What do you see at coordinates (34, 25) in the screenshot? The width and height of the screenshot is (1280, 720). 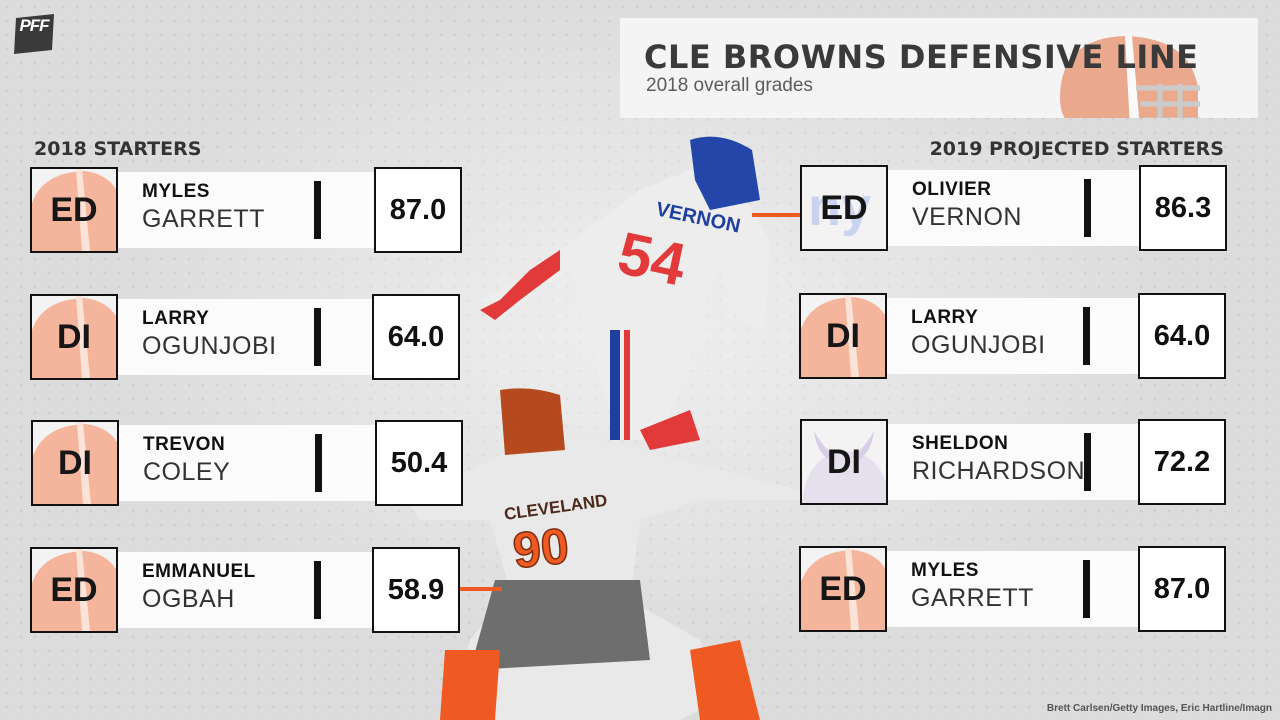 I see `pff-logo-text: PFF` at bounding box center [34, 25].